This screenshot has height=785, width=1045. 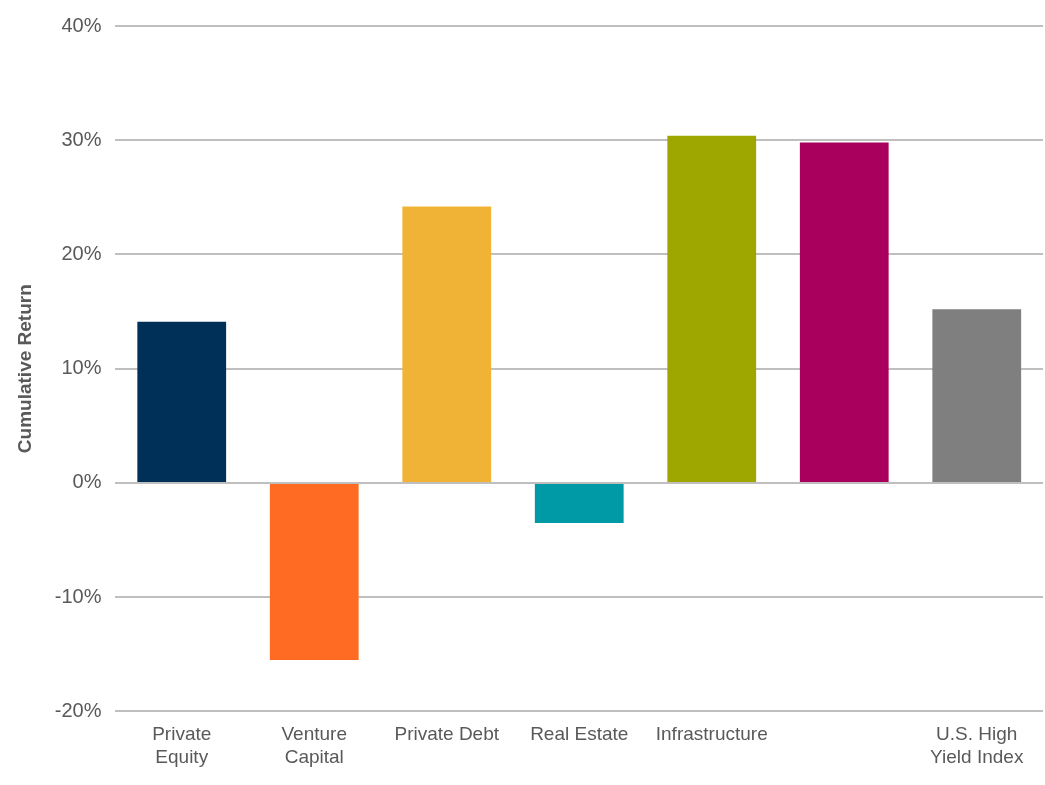 I want to click on x-tick-label: Real Estate, so click(x=579, y=734).